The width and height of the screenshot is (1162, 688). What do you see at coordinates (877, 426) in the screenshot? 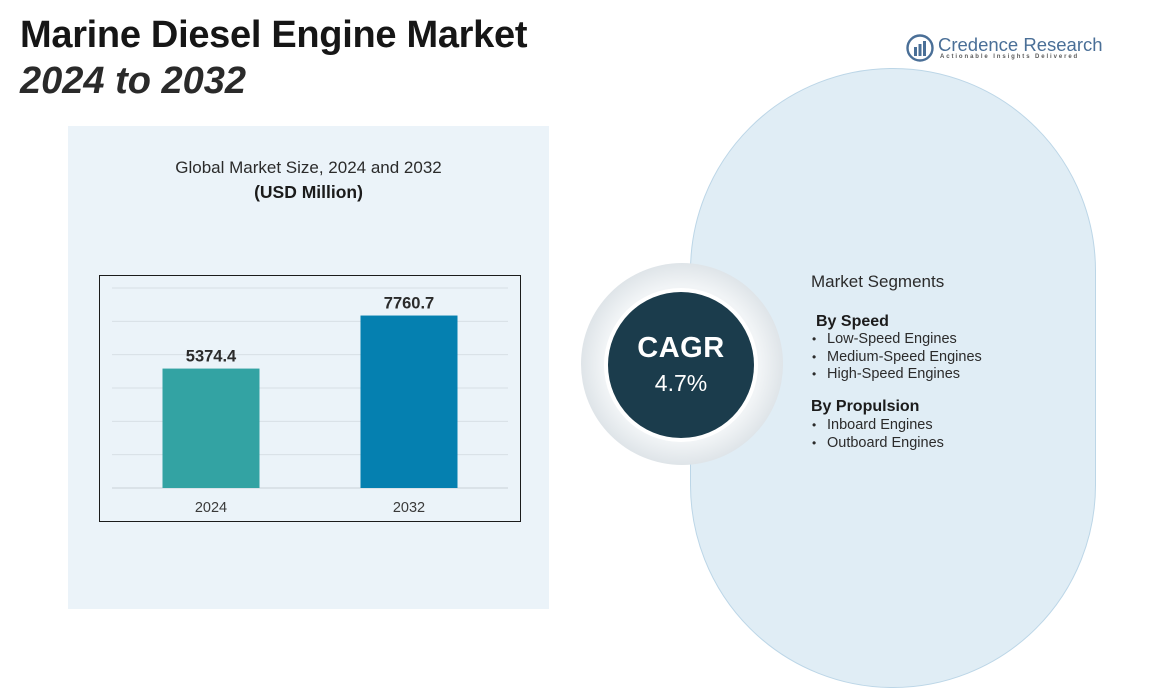
I see `segment-item: Inboard Engines` at bounding box center [877, 426].